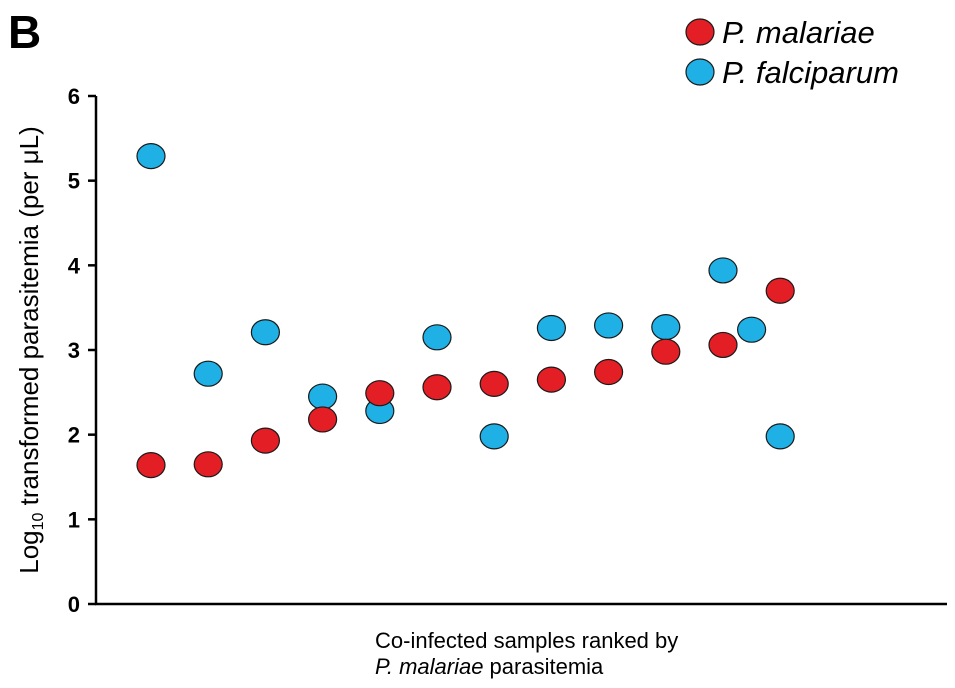 The height and width of the screenshot is (688, 955). Describe the element at coordinates (29, 319) in the screenshot. I see `y-axis-title-suffix: transformed parasitemia (per μL)` at that location.